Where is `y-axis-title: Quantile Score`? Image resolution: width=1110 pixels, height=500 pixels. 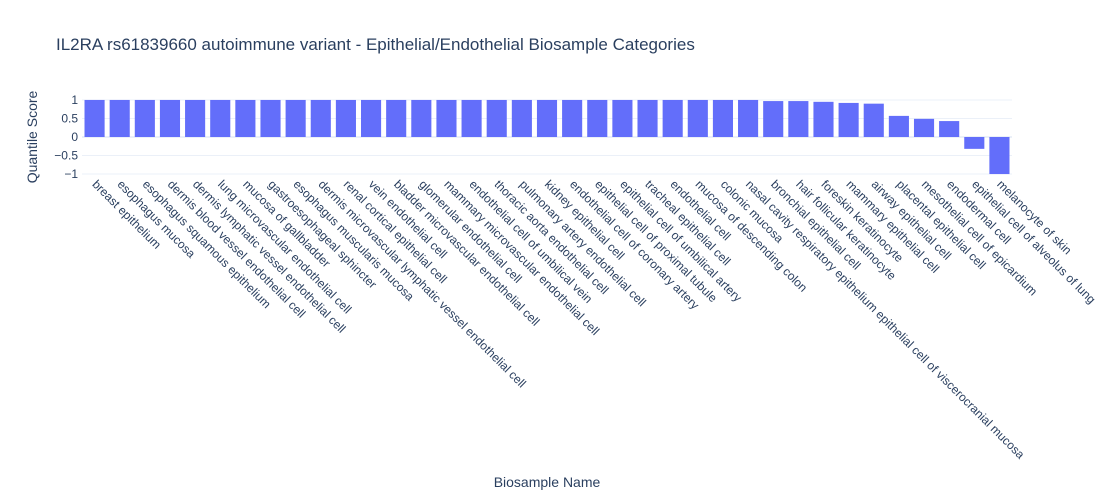 y-axis-title: Quantile Score is located at coordinates (32, 136).